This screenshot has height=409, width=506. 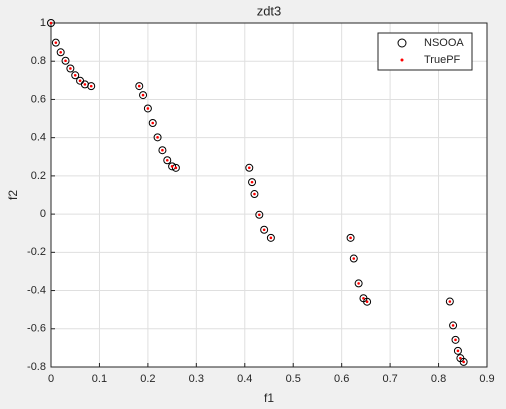 What do you see at coordinates (36, 252) in the screenshot?
I see `y-tick-label: -0.2` at bounding box center [36, 252].